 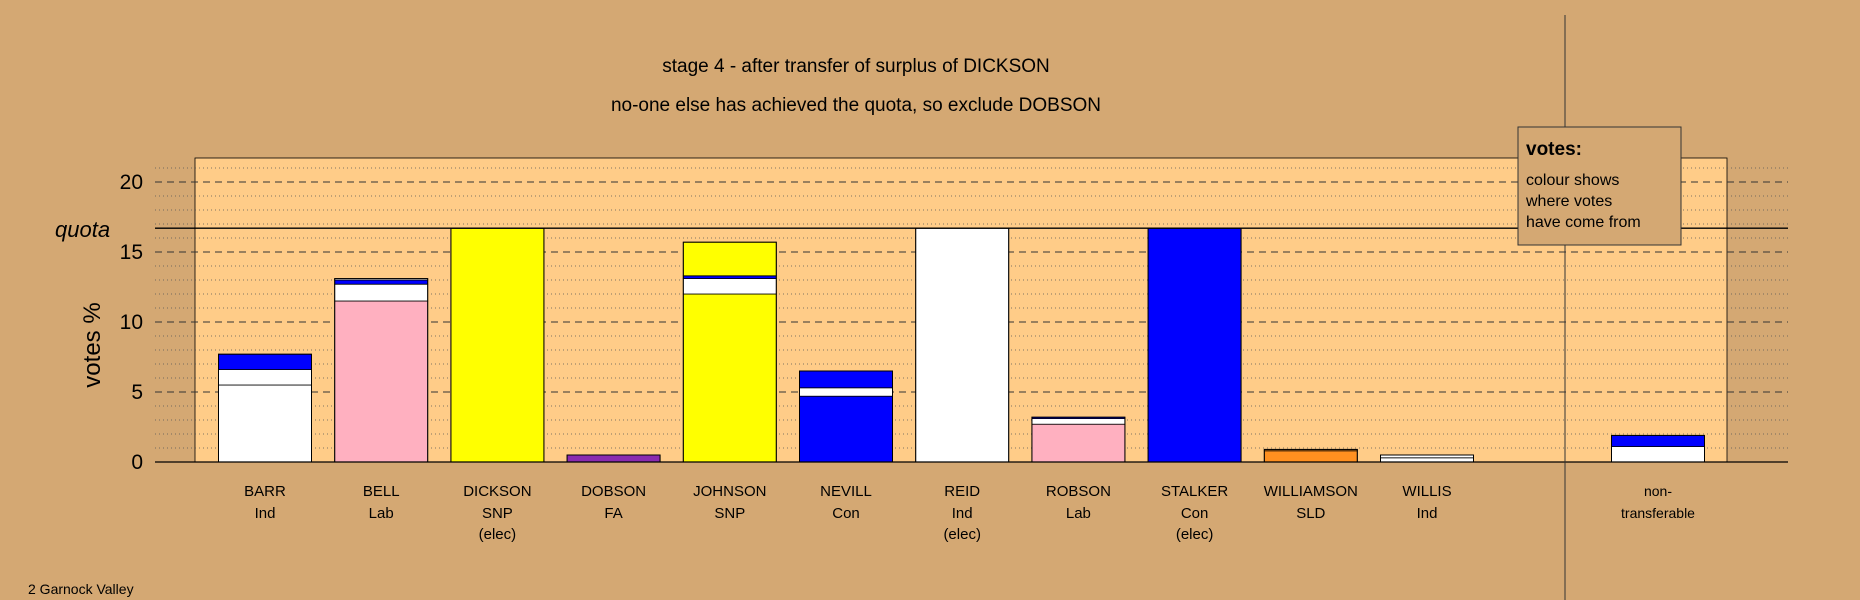 What do you see at coordinates (265, 491) in the screenshot?
I see `candidate-name-barr: BARR` at bounding box center [265, 491].